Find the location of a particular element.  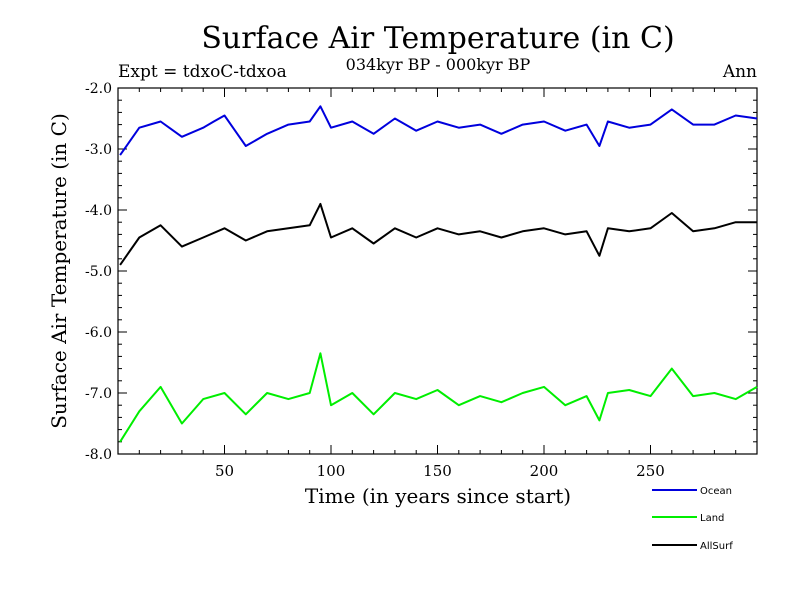

x-tick-label: 200 is located at coordinates (544, 471).